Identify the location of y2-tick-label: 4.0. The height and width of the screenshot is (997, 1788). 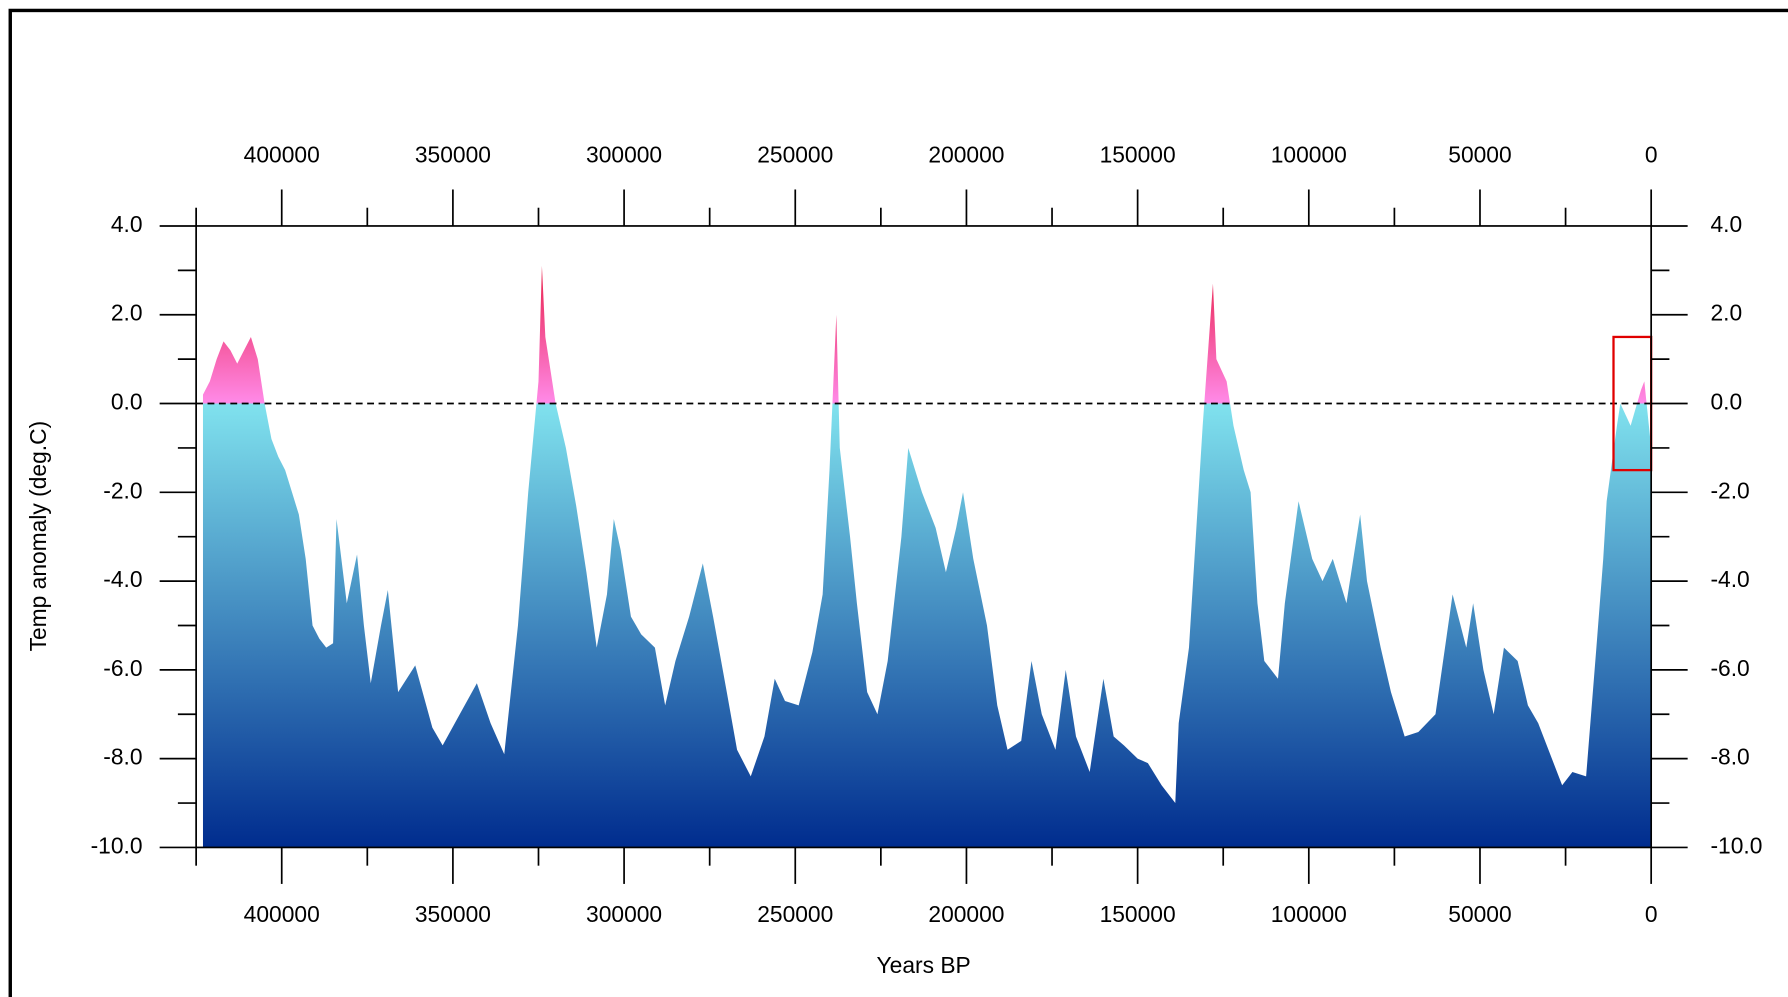
(1726, 224).